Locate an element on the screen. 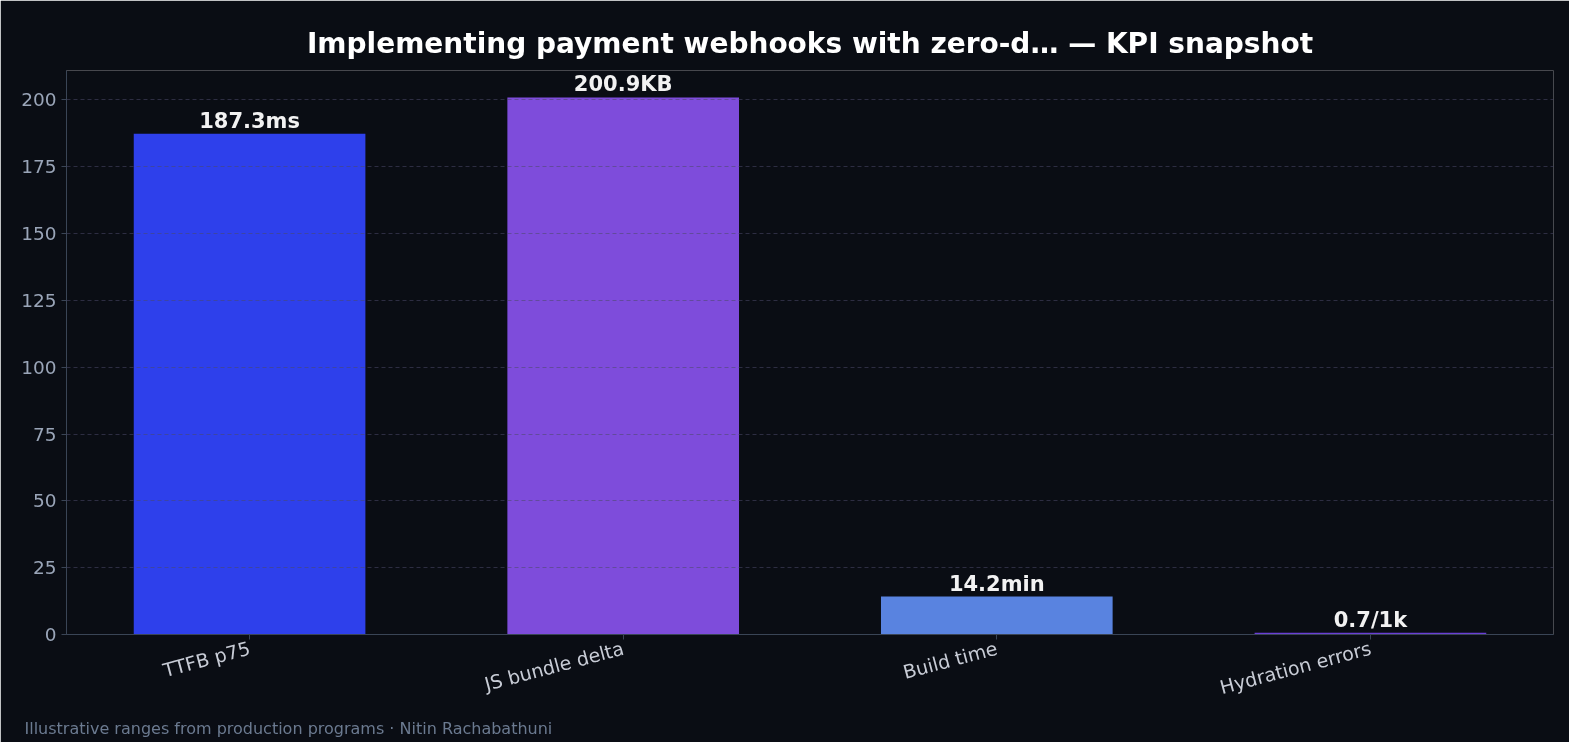 Image resolution: width=1569 pixels, height=742 pixels. data-label: 200.9KB is located at coordinates (623, 84).